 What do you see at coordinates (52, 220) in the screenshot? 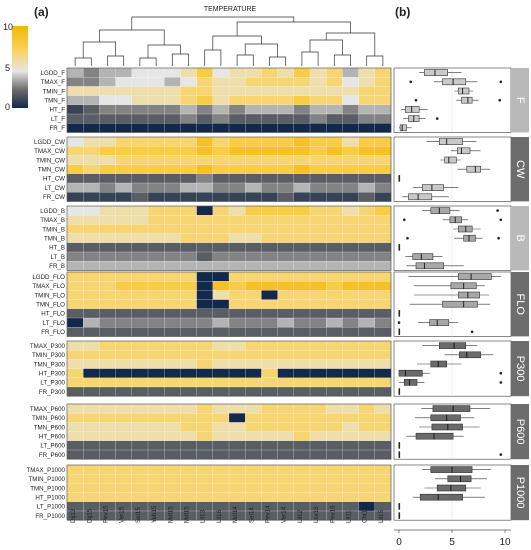
I see `row-label: TMAX_B` at bounding box center [52, 220].